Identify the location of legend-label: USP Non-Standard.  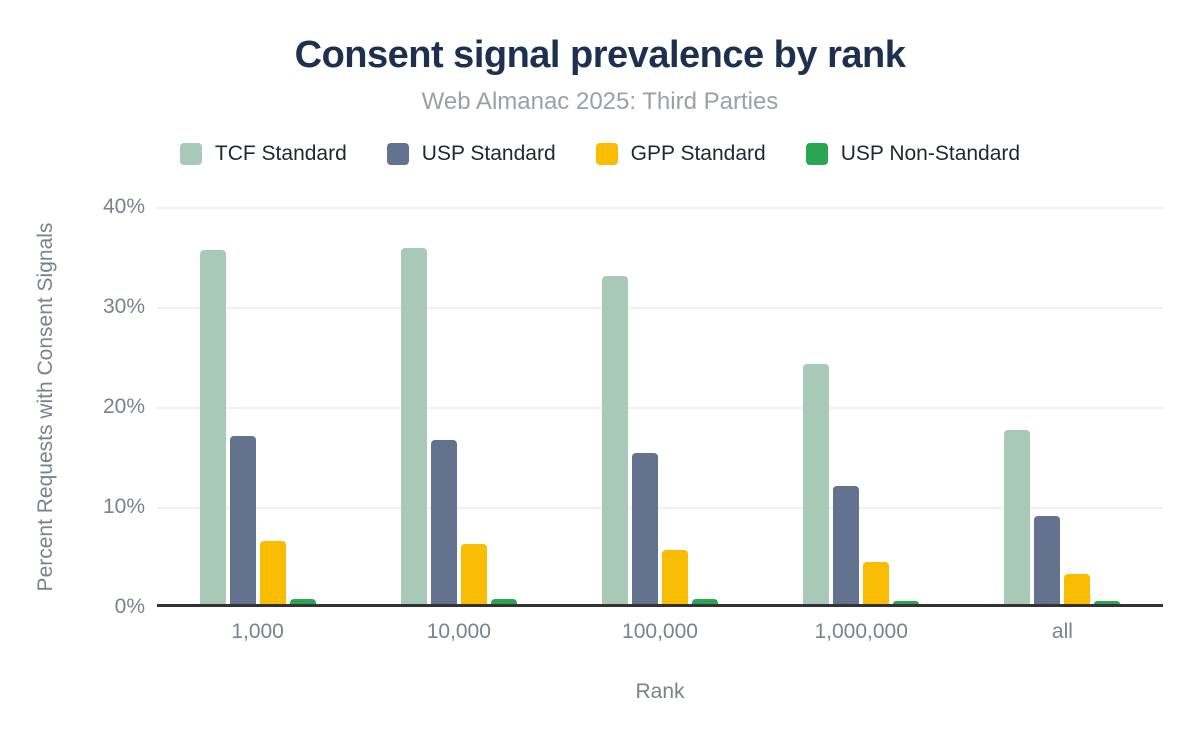
(930, 153).